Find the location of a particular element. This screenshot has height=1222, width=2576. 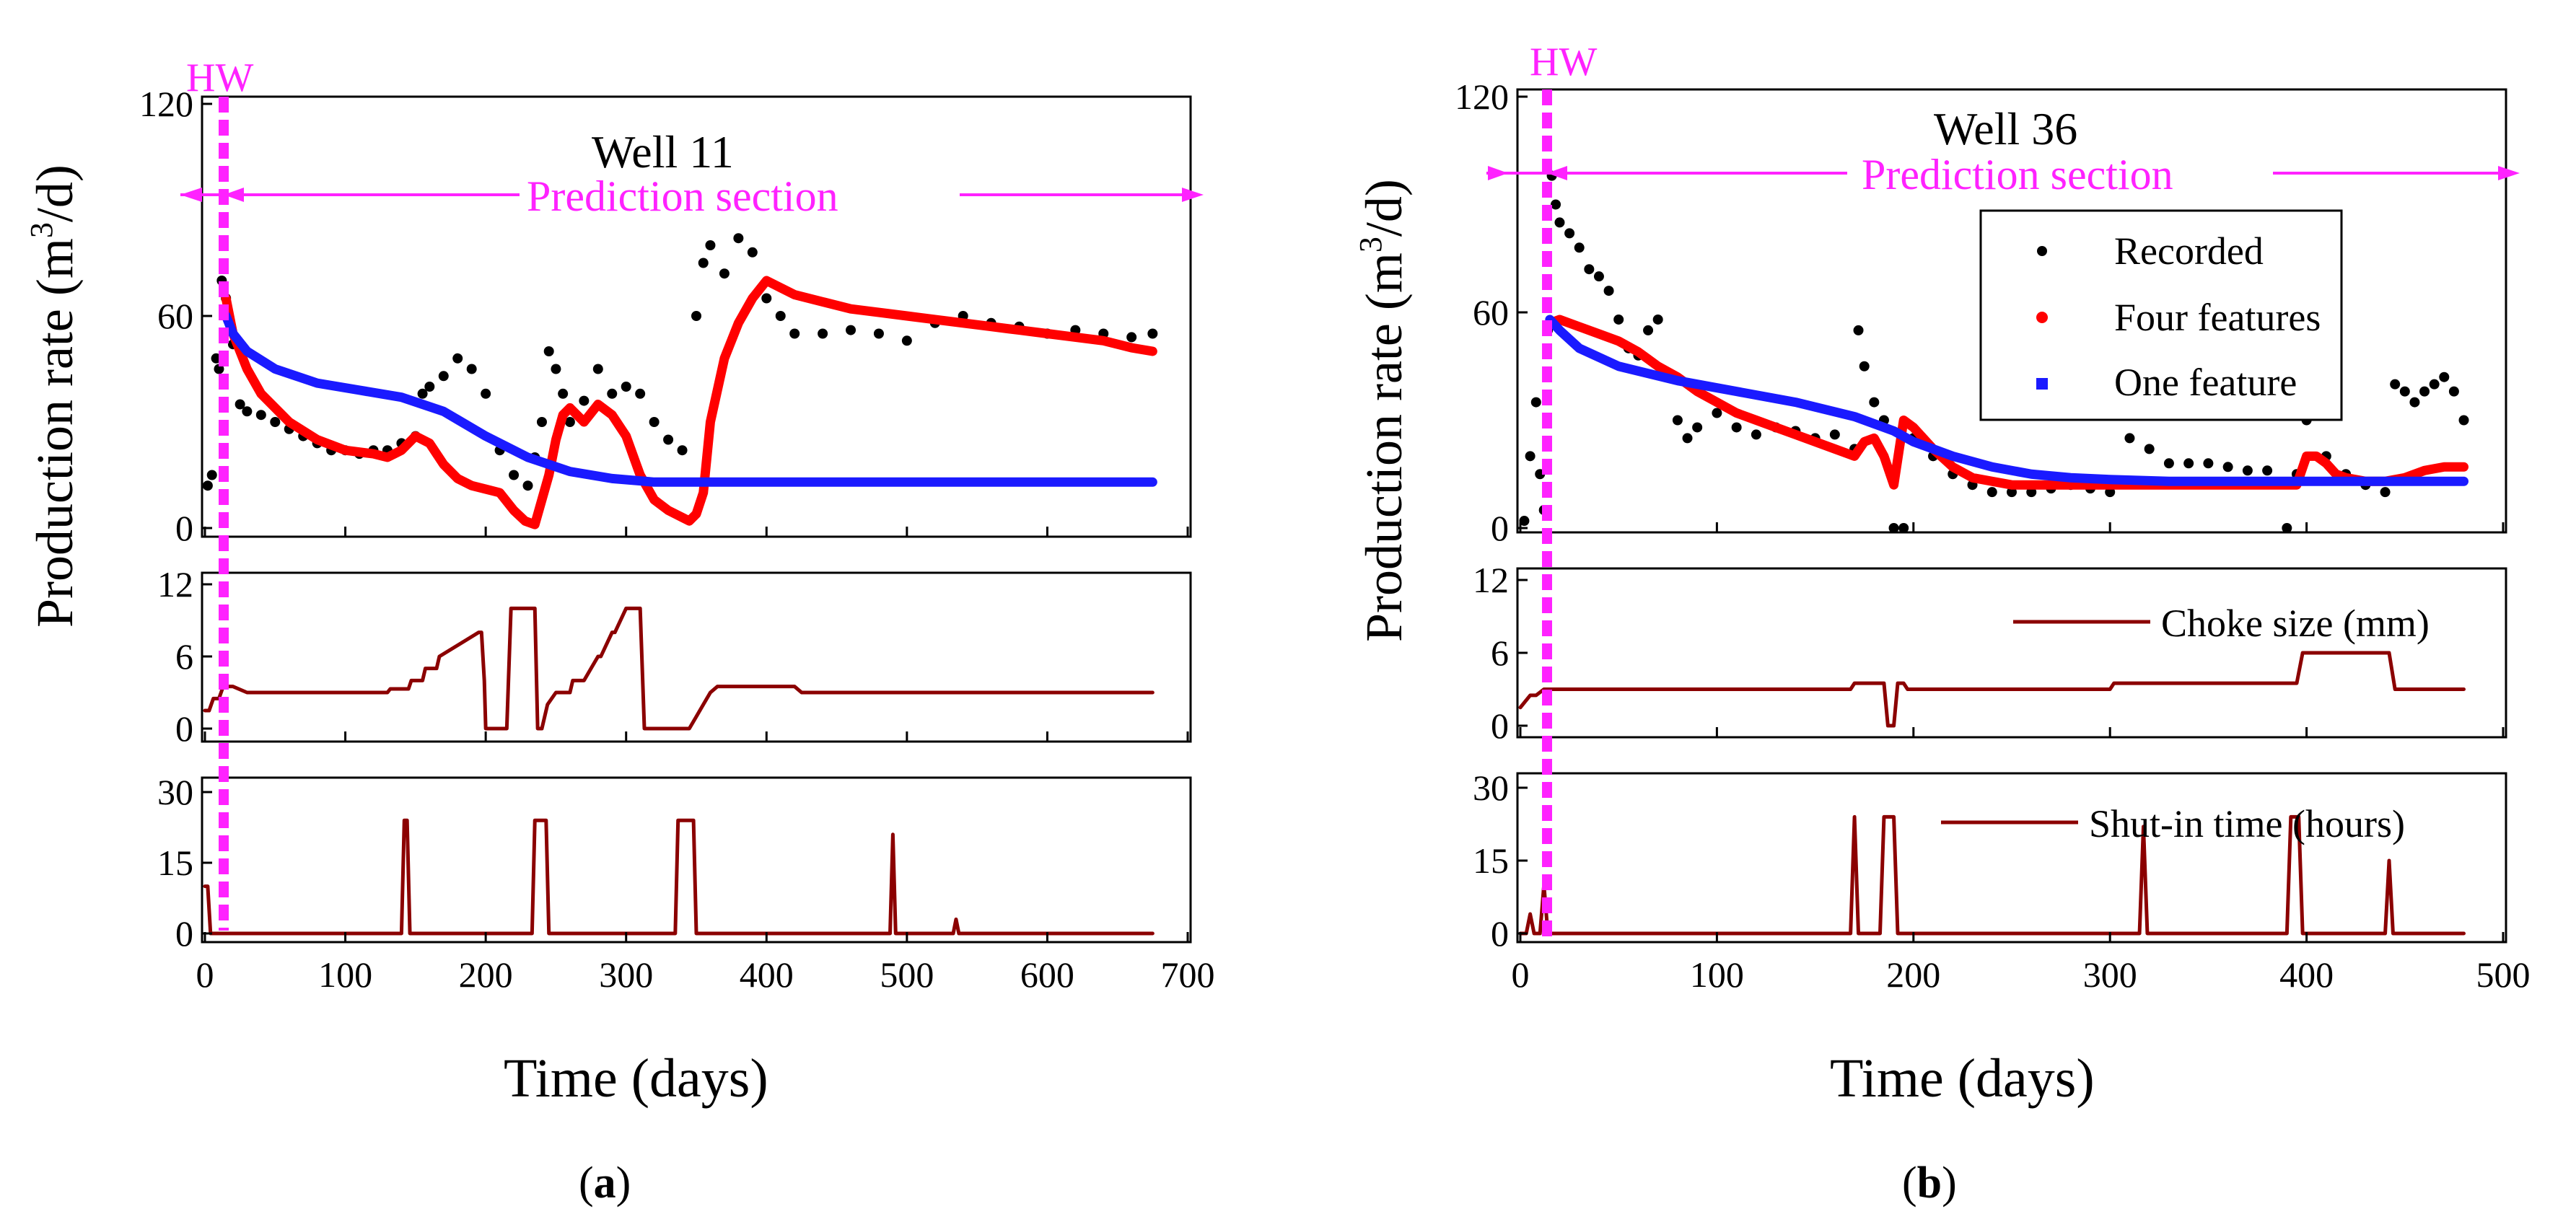

panel-a-four-features-line is located at coordinates (689, 402).